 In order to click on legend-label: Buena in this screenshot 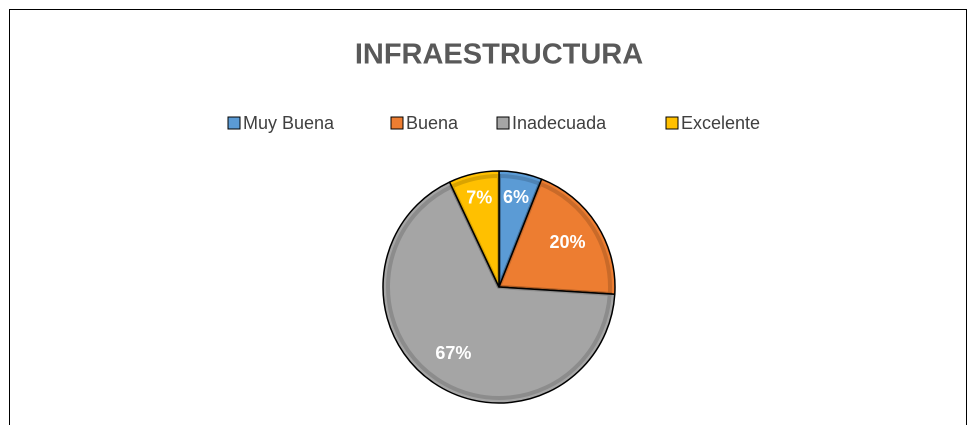, I will do `click(432, 123)`.